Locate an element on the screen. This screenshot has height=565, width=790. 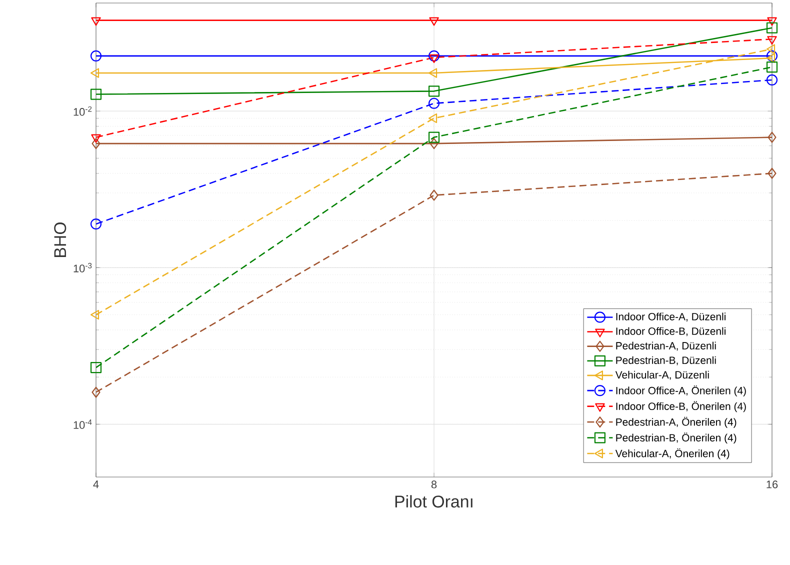
legend-label: Indoor Office-A, Düzenli is located at coordinates (671, 317).